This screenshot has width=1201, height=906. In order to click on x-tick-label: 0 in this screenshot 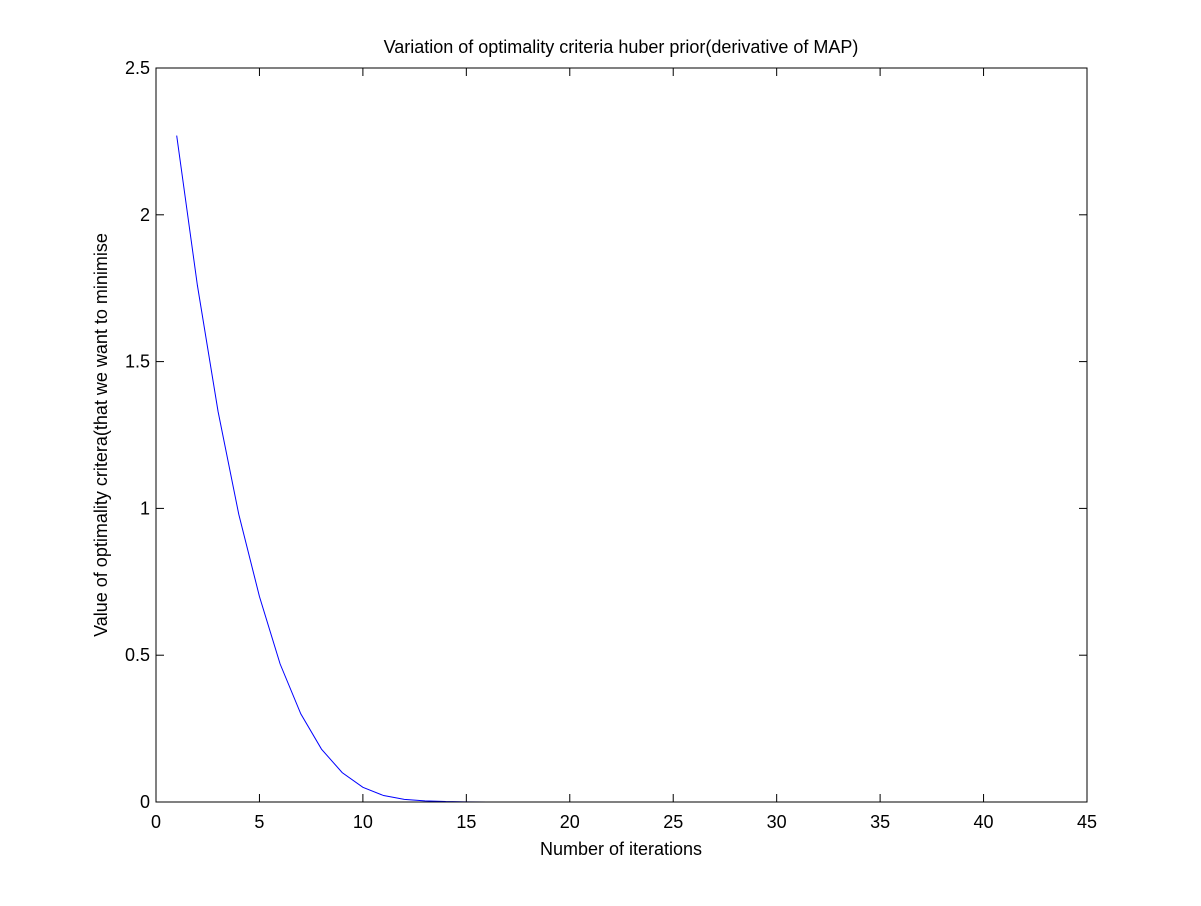, I will do `click(156, 822)`.